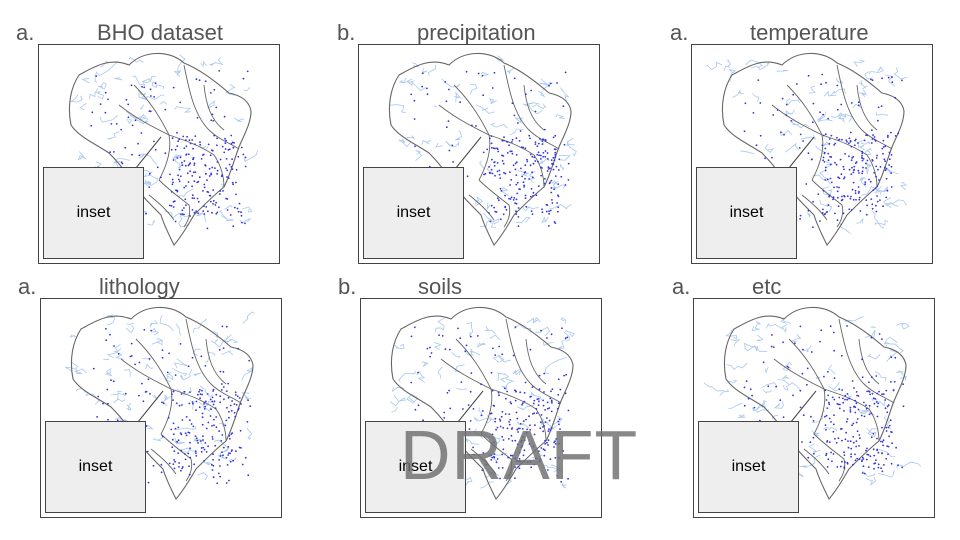  Describe the element at coordinates (480, 149) in the screenshot. I see `country-outline` at that location.